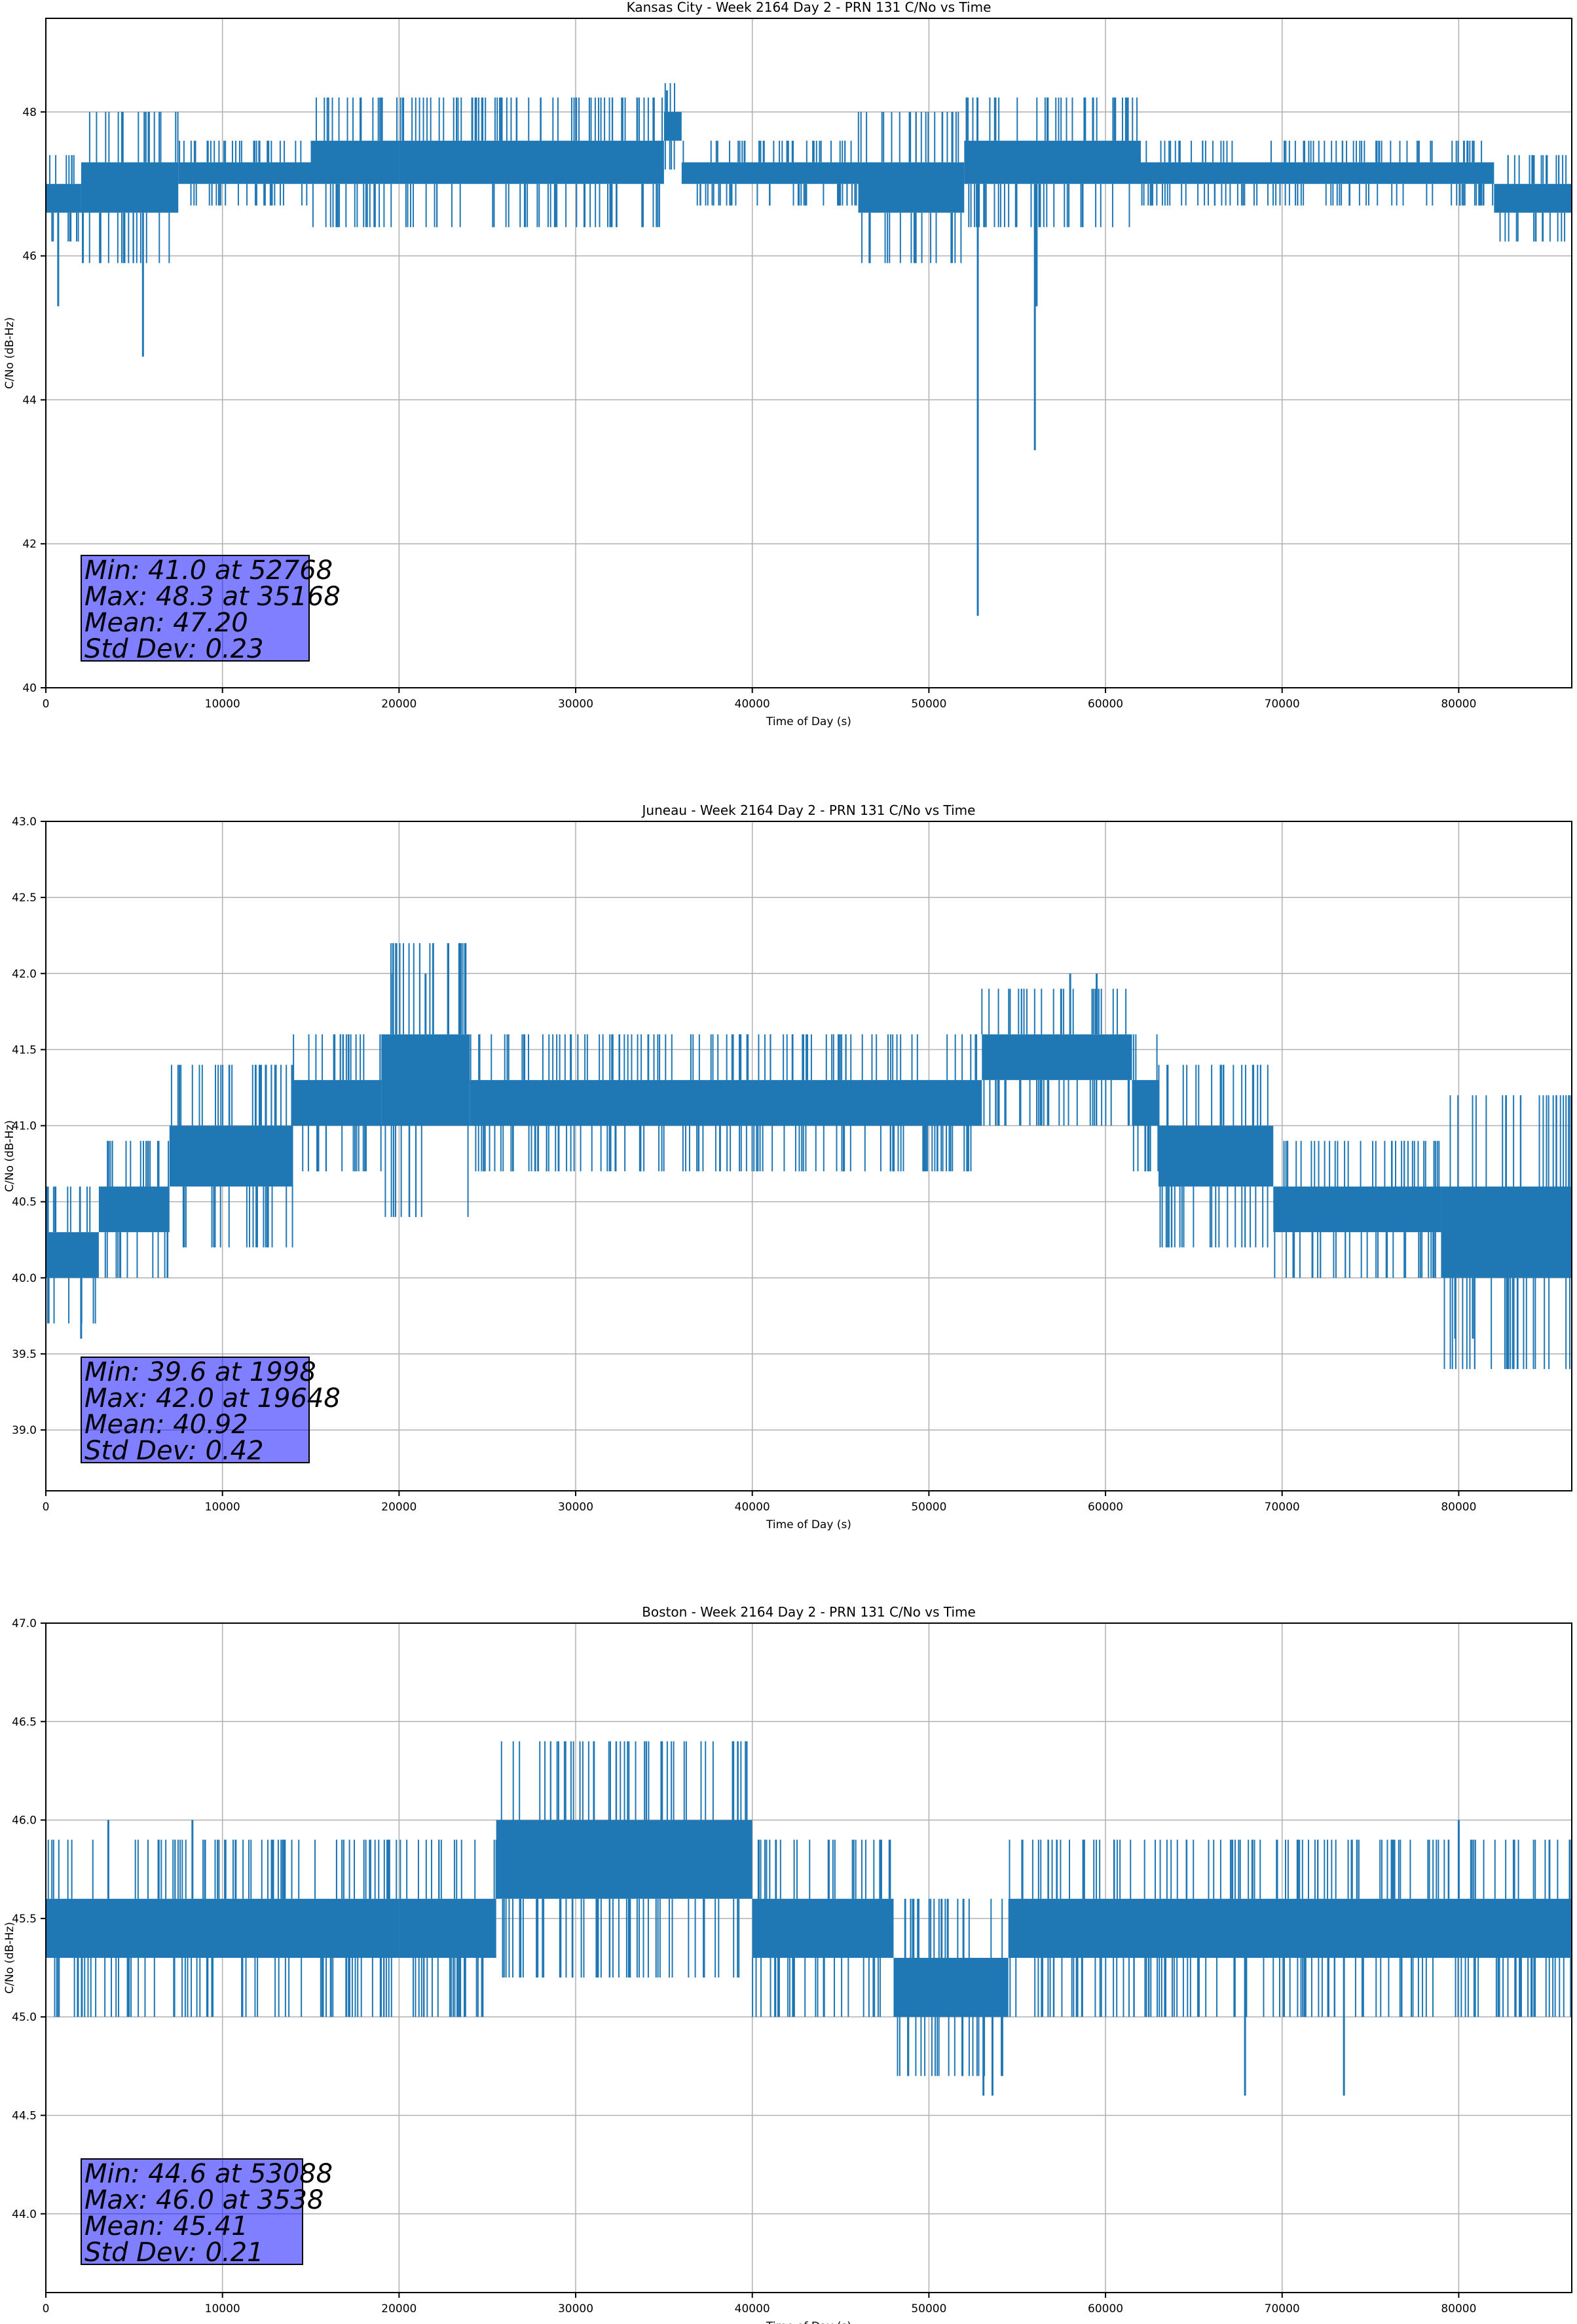 The image size is (1577, 2324). What do you see at coordinates (24, 1623) in the screenshot?
I see `y-tick-label: 47.0` at bounding box center [24, 1623].